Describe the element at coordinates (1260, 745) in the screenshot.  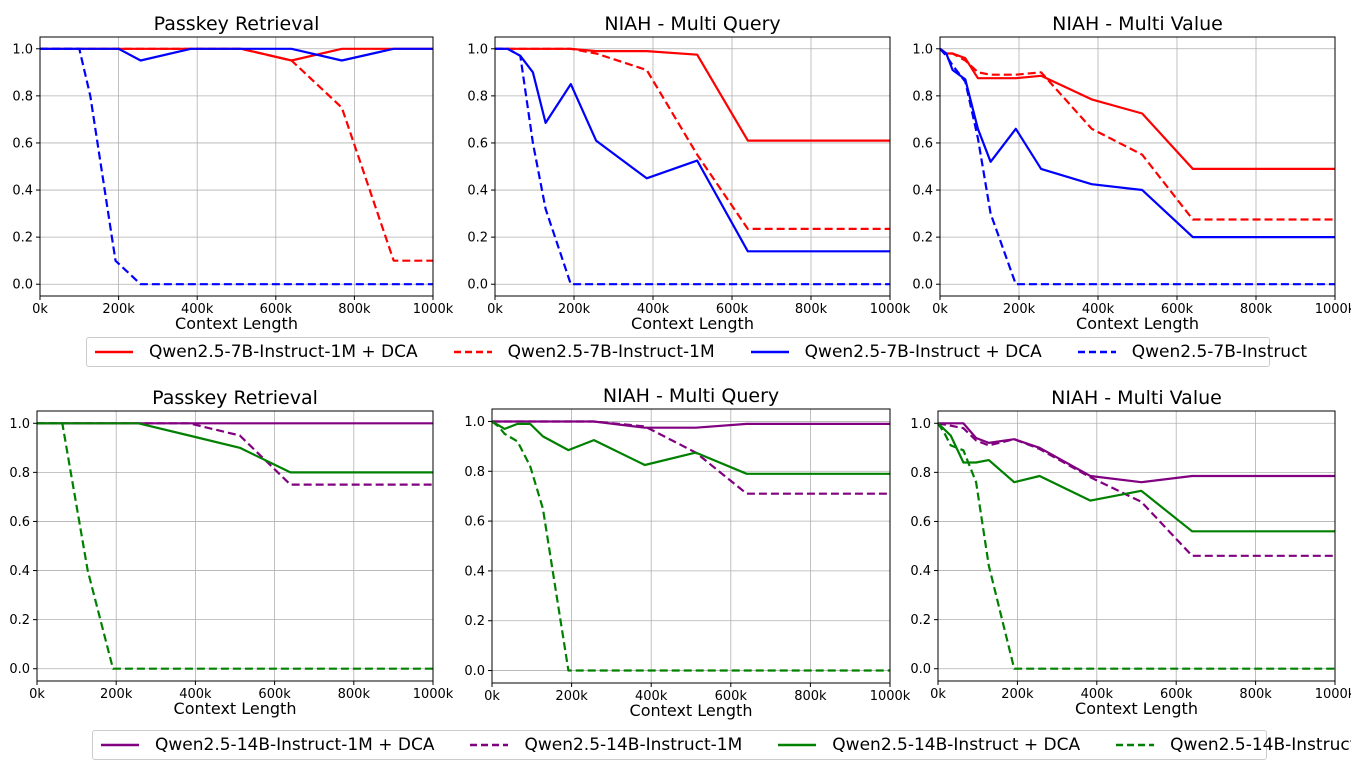
I see `legend-label: Qwen2.5-14B-Instruct` at that location.